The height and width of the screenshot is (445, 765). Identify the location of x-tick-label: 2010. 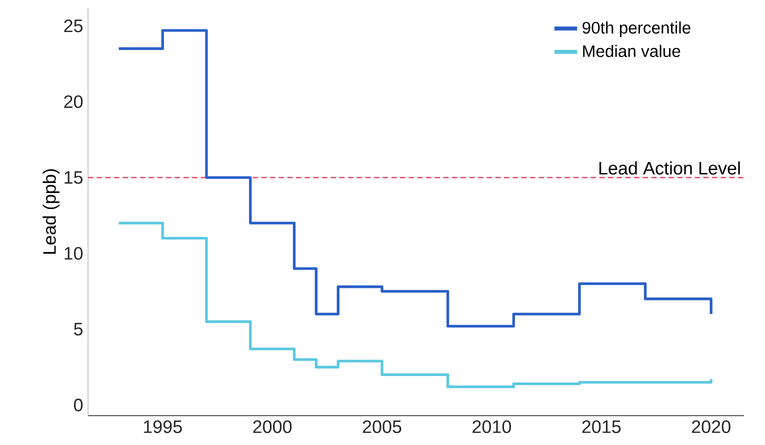
(491, 427).